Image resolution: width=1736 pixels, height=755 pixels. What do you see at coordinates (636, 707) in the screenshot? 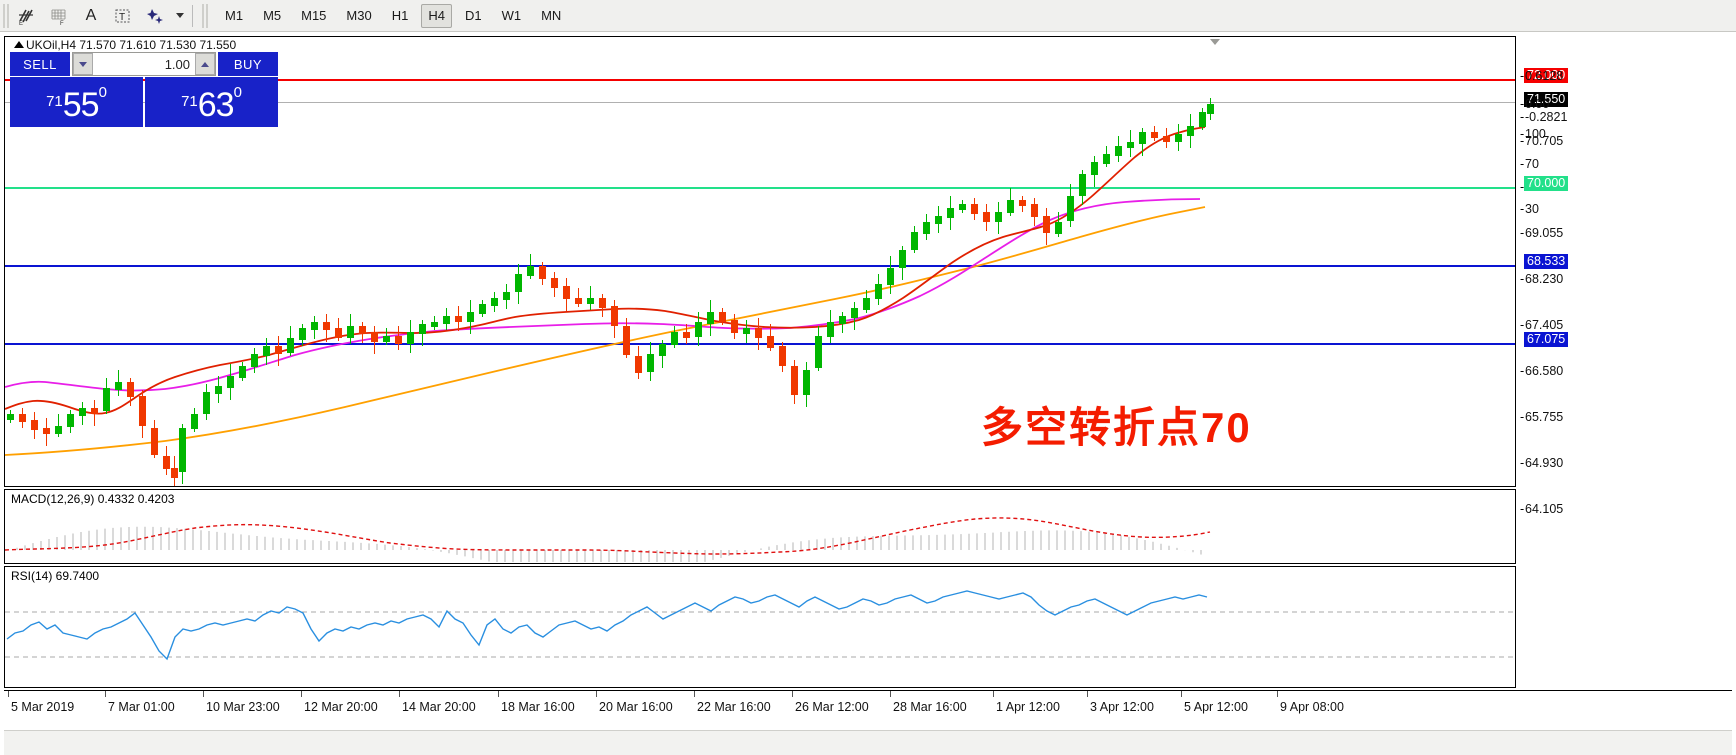
I see `time-label: 20 Mar 16:00` at bounding box center [636, 707].